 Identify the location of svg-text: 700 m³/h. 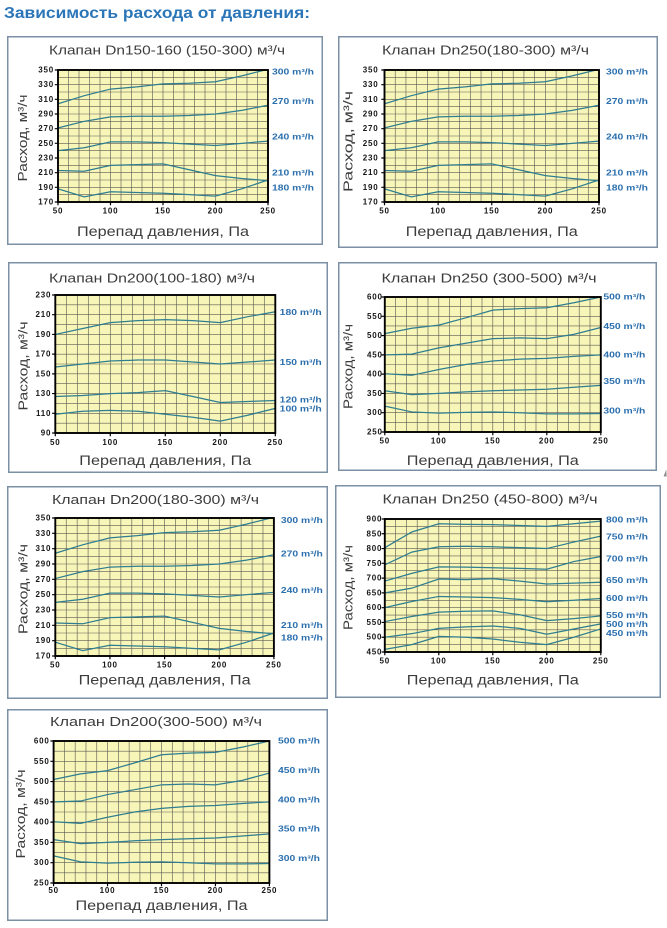
(627, 558).